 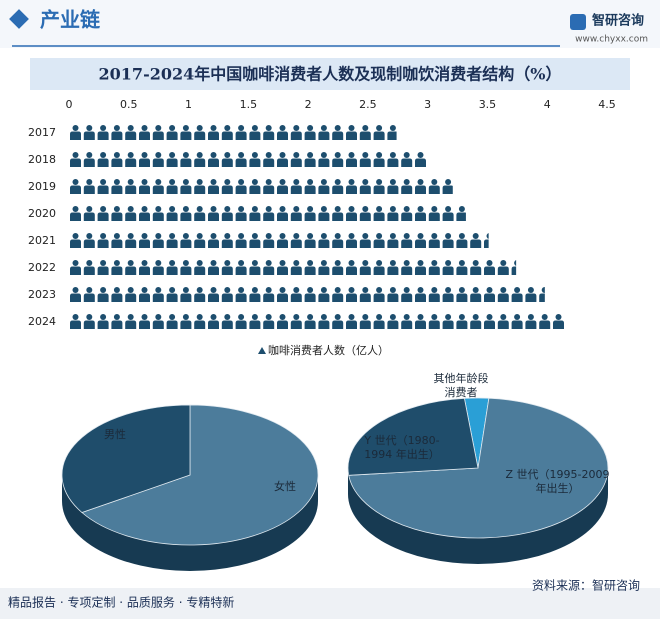 I want to click on brand: 智研咨询, so click(x=618, y=21).